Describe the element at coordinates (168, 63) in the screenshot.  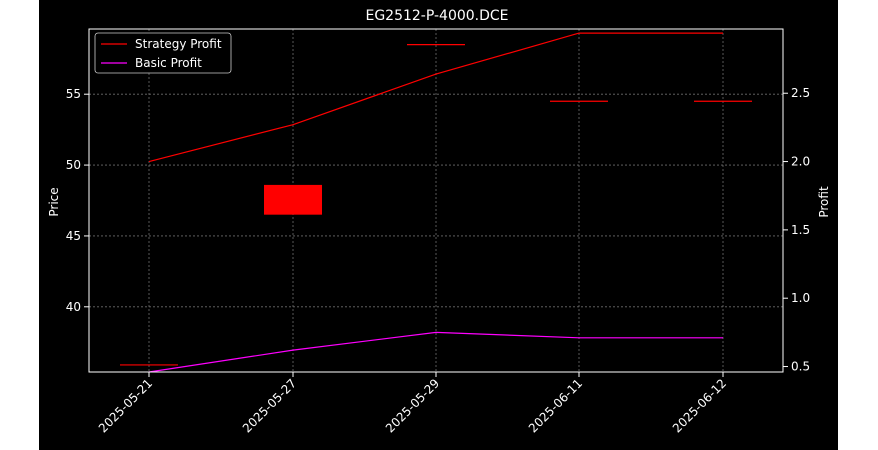
I see `legend-label: Basic Profit` at that location.